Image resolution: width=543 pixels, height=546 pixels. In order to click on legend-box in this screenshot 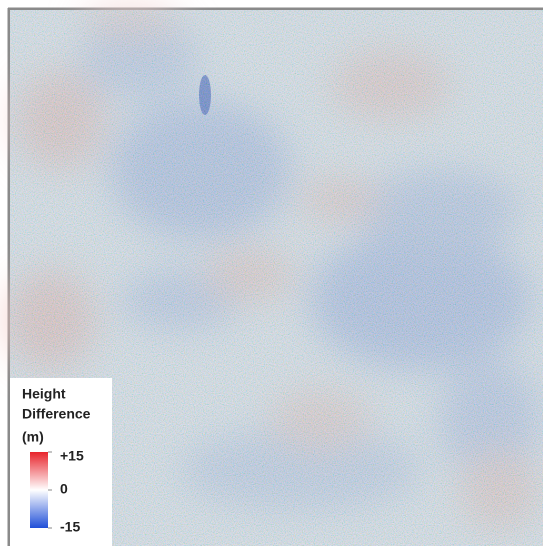, I will do `click(61, 462)`.